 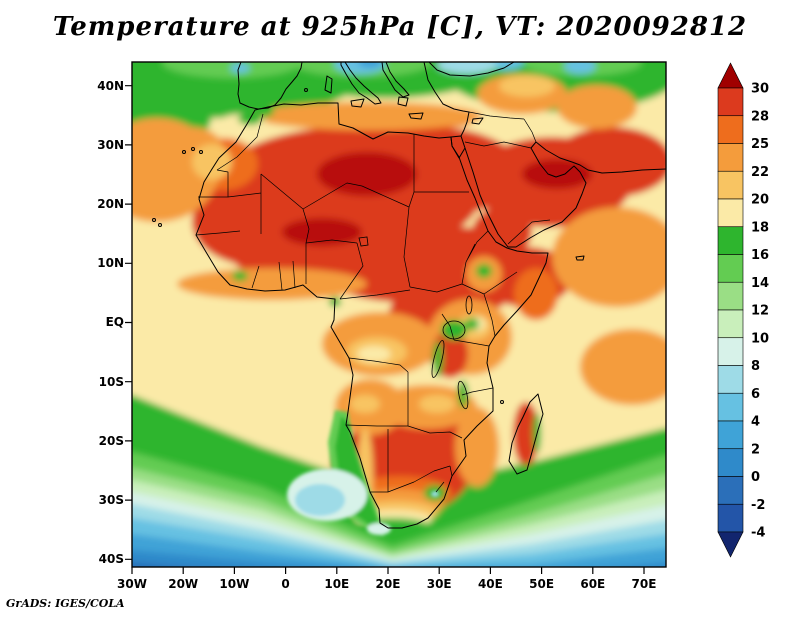 What do you see at coordinates (111, 441) in the screenshot?
I see `y-tick-label: 20S` at bounding box center [111, 441].